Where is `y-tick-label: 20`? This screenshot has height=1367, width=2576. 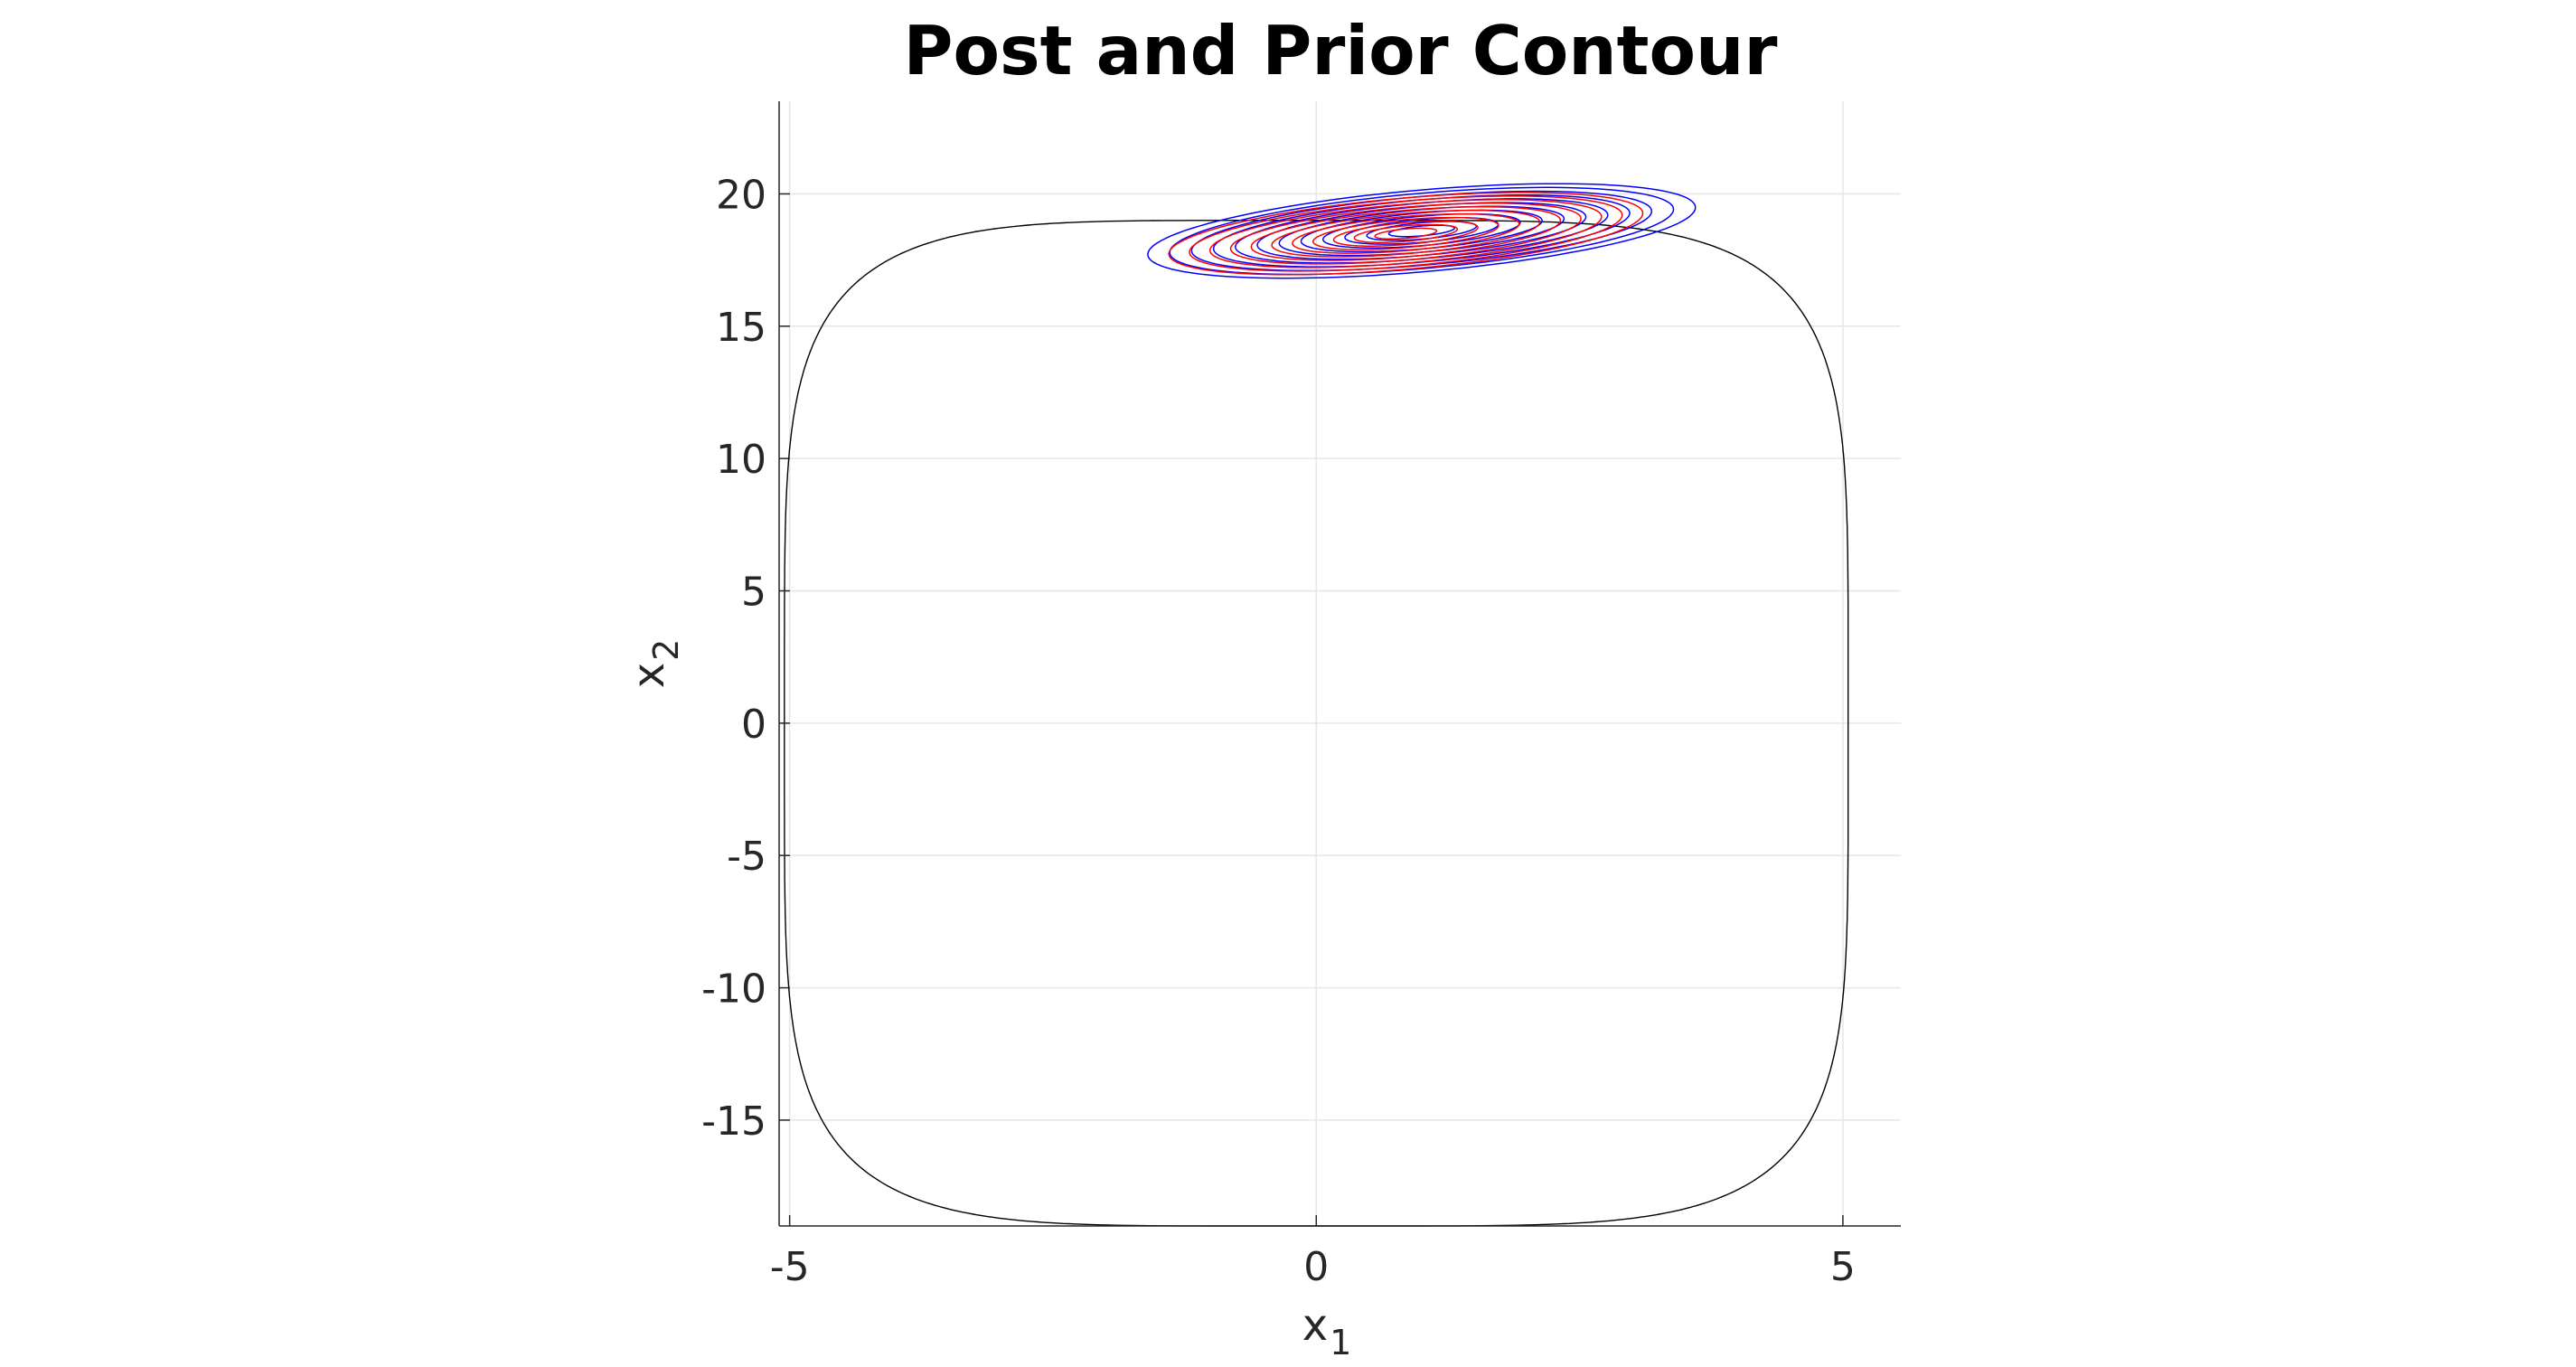
y-tick-label: 20 is located at coordinates (741, 195).